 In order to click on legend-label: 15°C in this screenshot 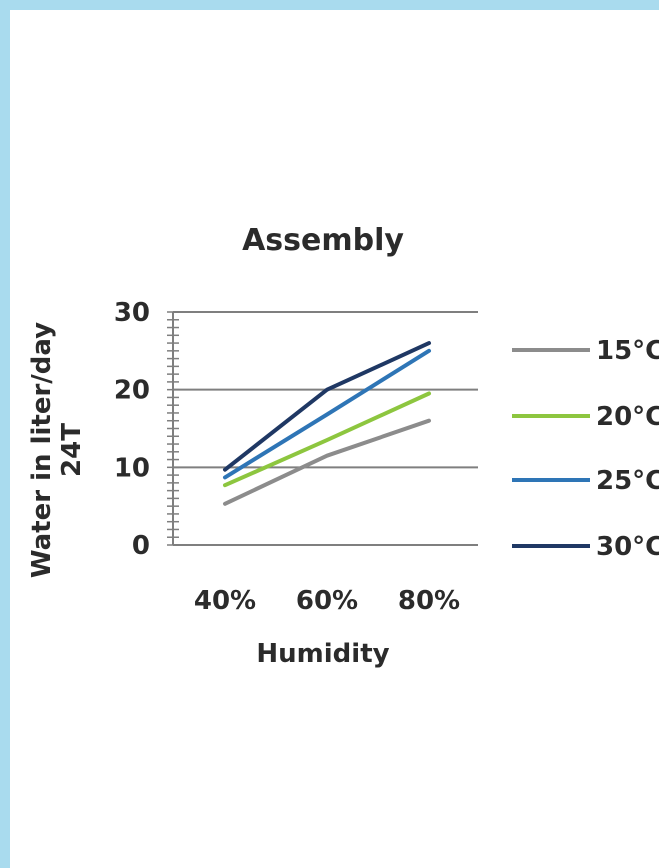, I will do `click(627, 351)`.